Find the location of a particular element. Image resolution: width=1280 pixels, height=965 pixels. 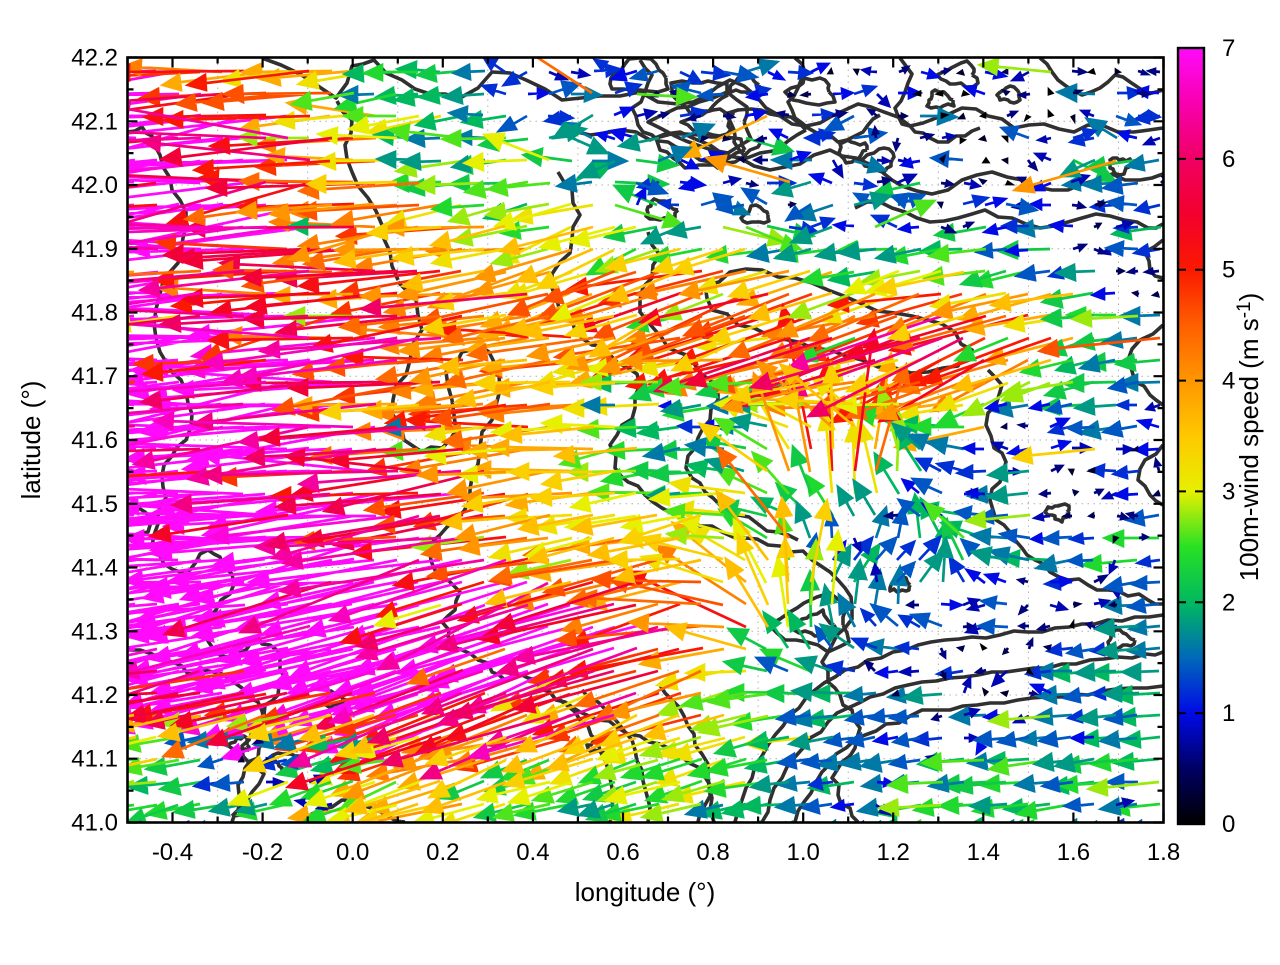

svg-text: longitude (°) is located at coordinates (645, 892).